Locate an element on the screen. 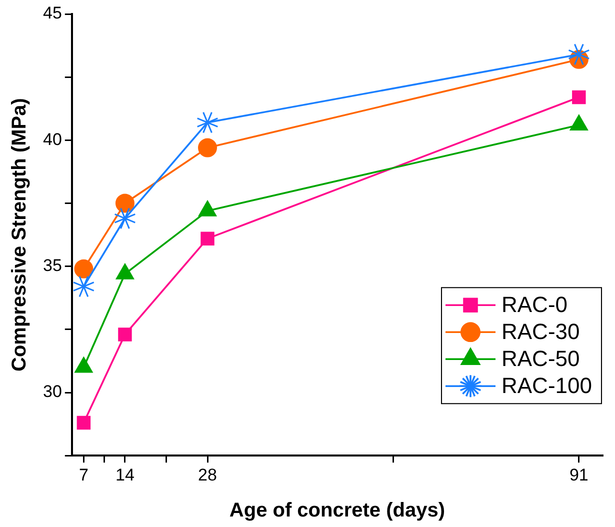 The image size is (615, 527). x-tick-label: 28 is located at coordinates (207, 474).